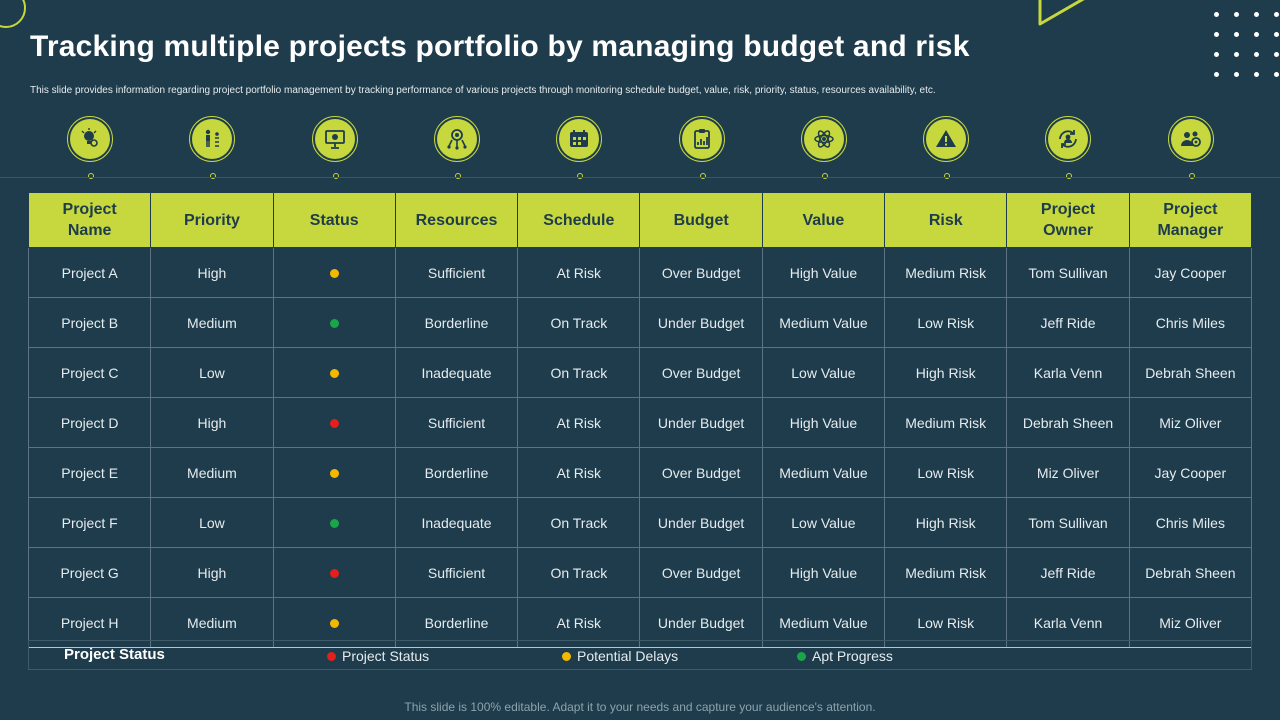 The height and width of the screenshot is (720, 1280). Describe the element at coordinates (89, 472) in the screenshot. I see `cell-name: Project E` at that location.